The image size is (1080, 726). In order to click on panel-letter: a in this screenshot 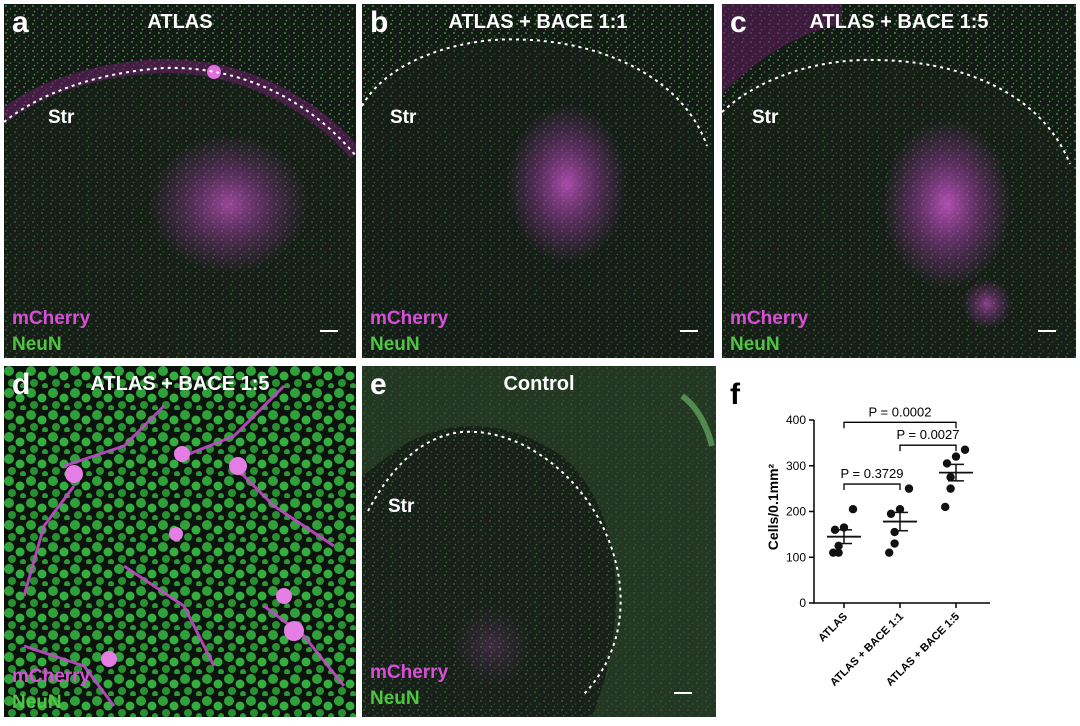, I will do `click(20, 22)`.